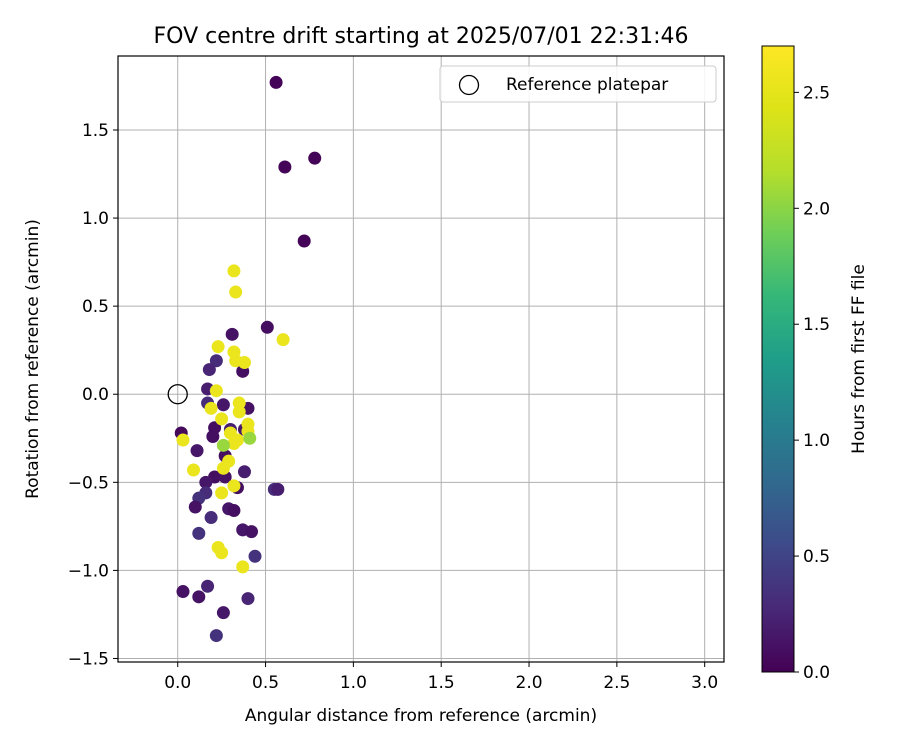 The height and width of the screenshot is (750, 900). Describe the element at coordinates (33, 359) in the screenshot. I see `y-axis-label: Rotation from reference (arcmin)` at that location.